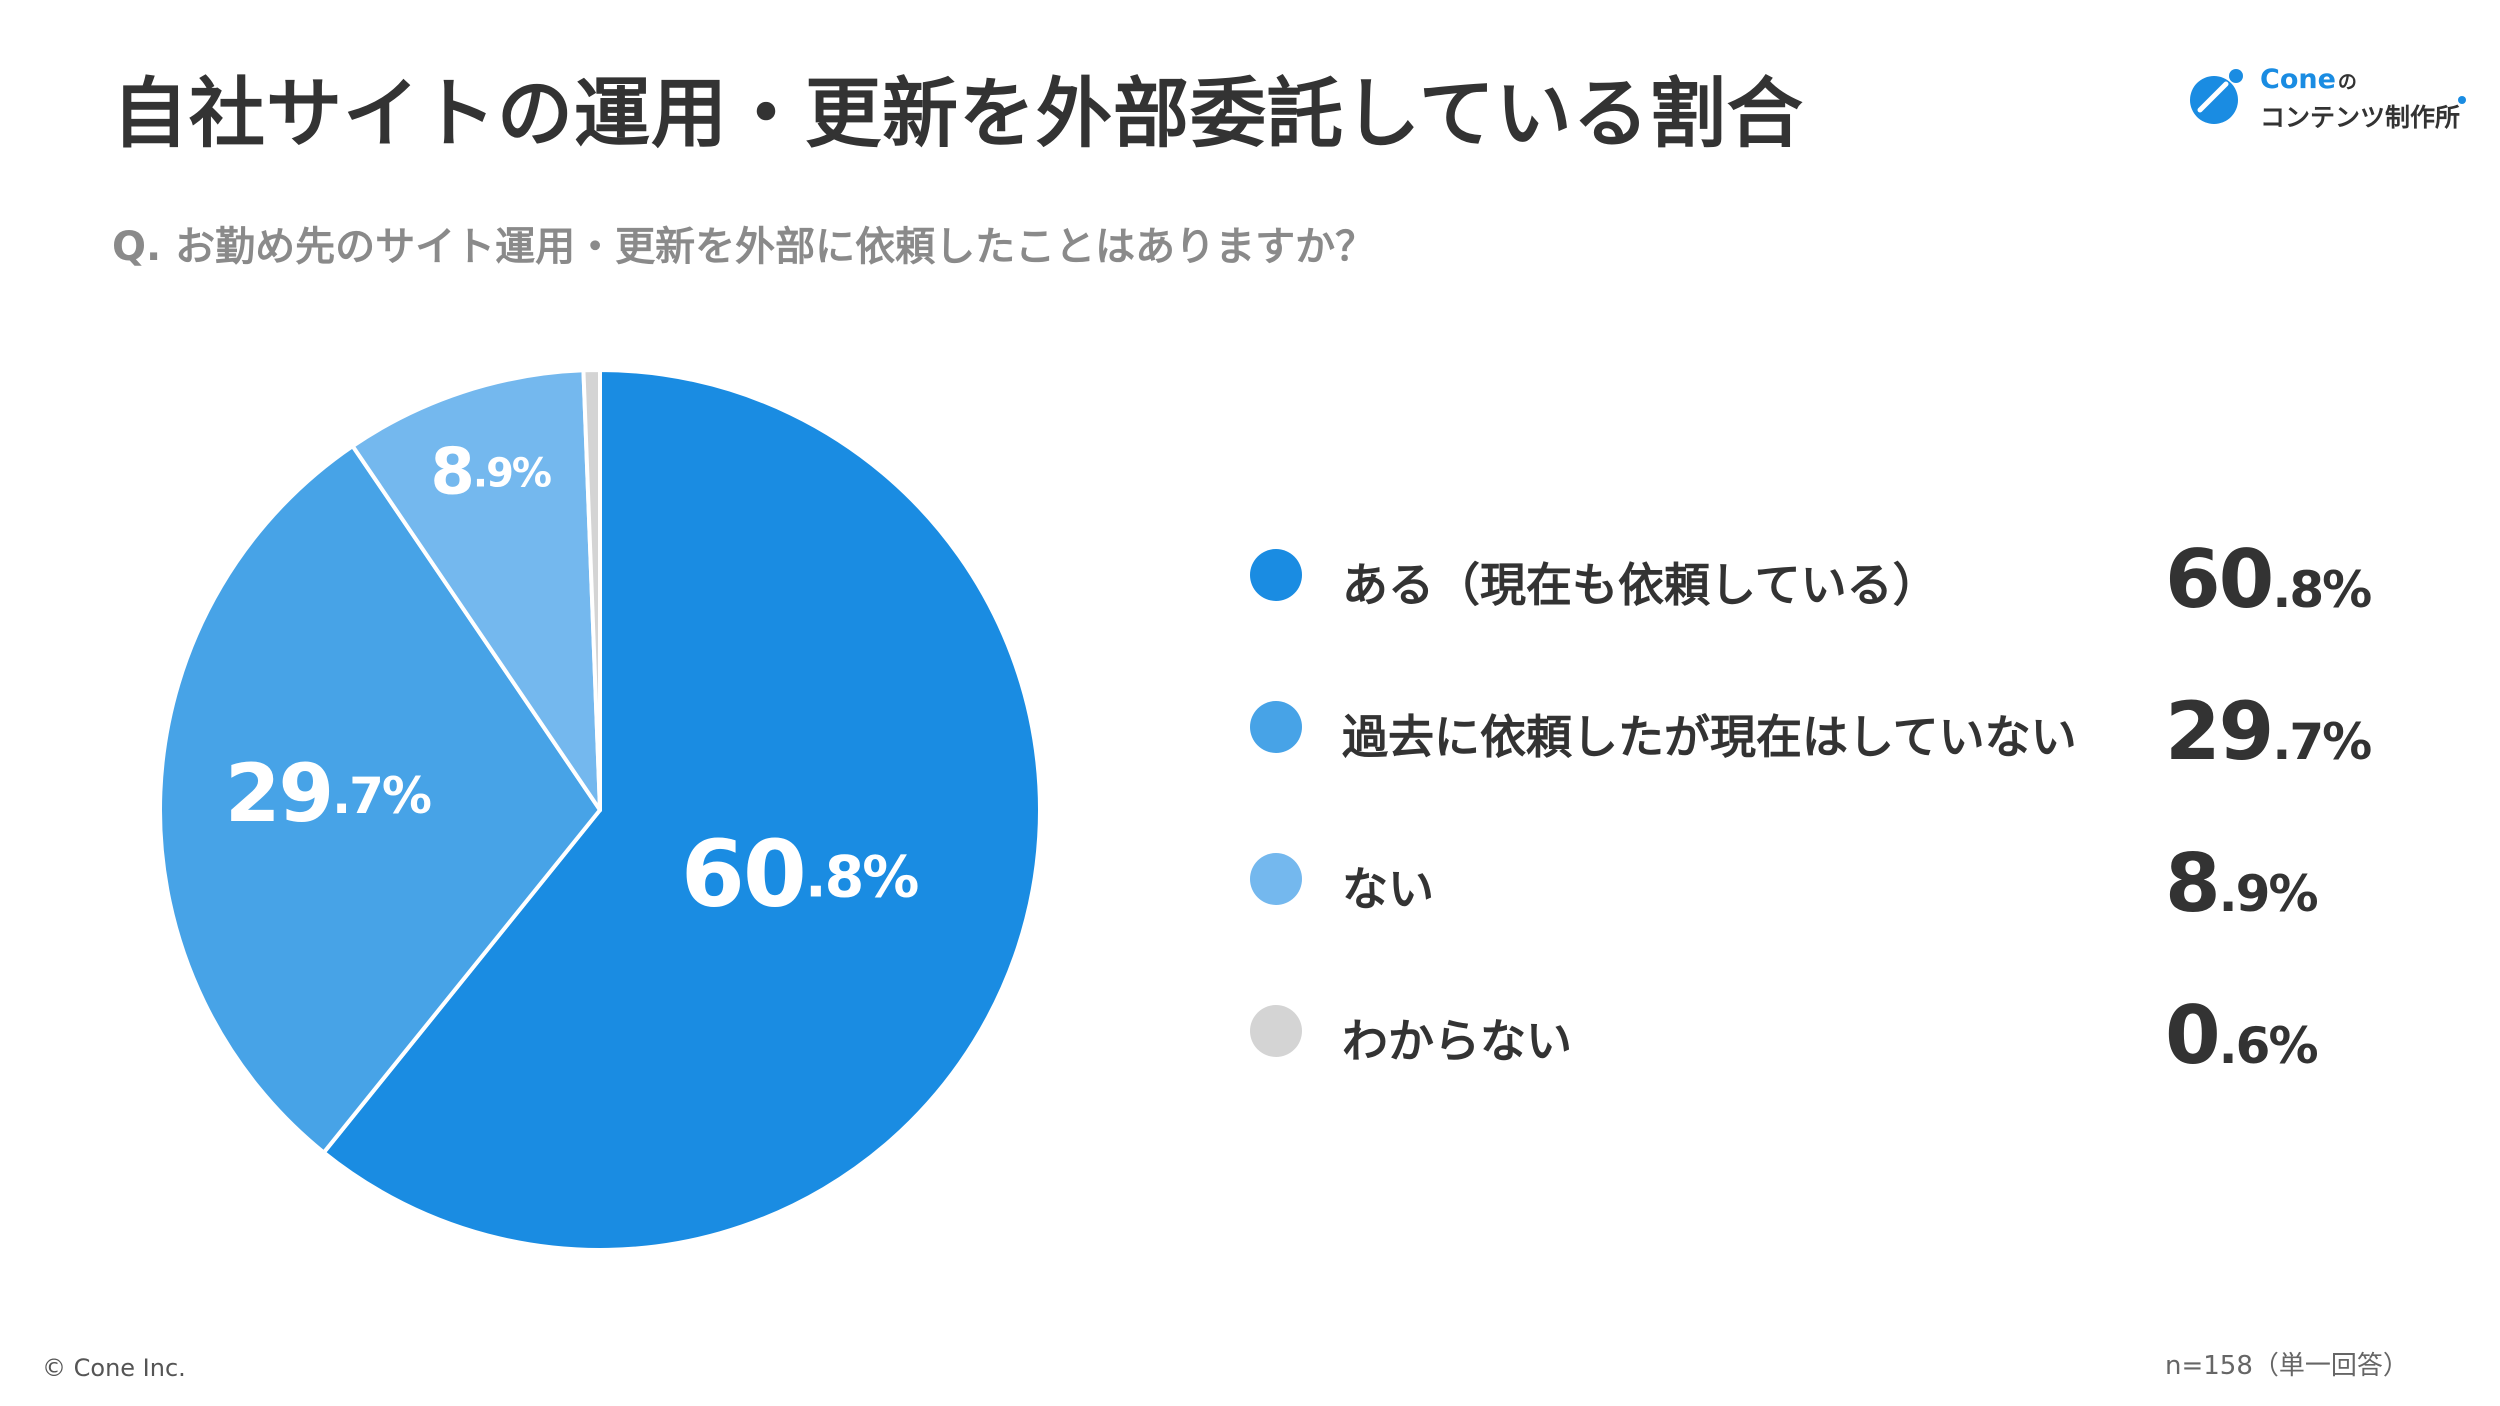  I want to click on legend-item: ある（現在も依頼している） 60.8%, so click(1830, 575).